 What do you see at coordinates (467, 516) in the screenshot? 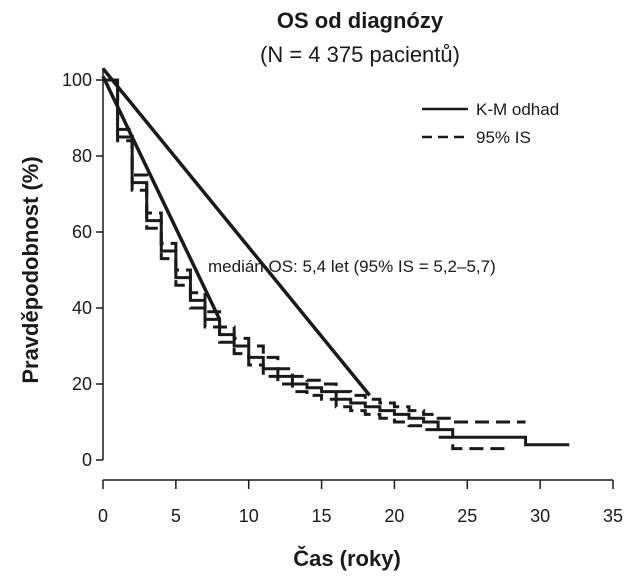
I see `x-tick-label: 25` at bounding box center [467, 516].